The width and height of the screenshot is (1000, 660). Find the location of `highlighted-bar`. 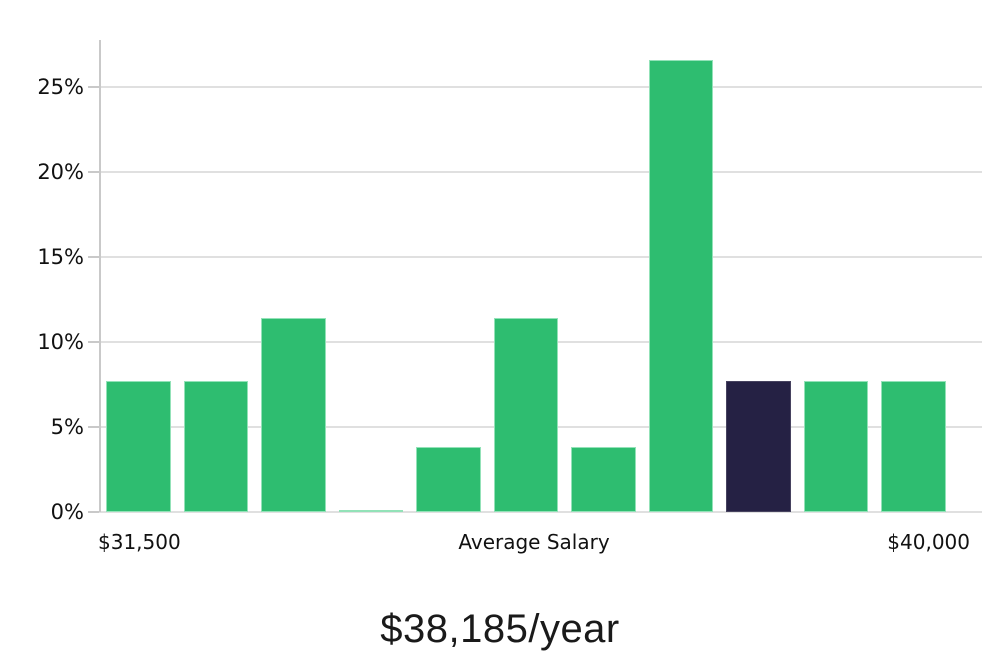

highlighted-bar is located at coordinates (758, 446).